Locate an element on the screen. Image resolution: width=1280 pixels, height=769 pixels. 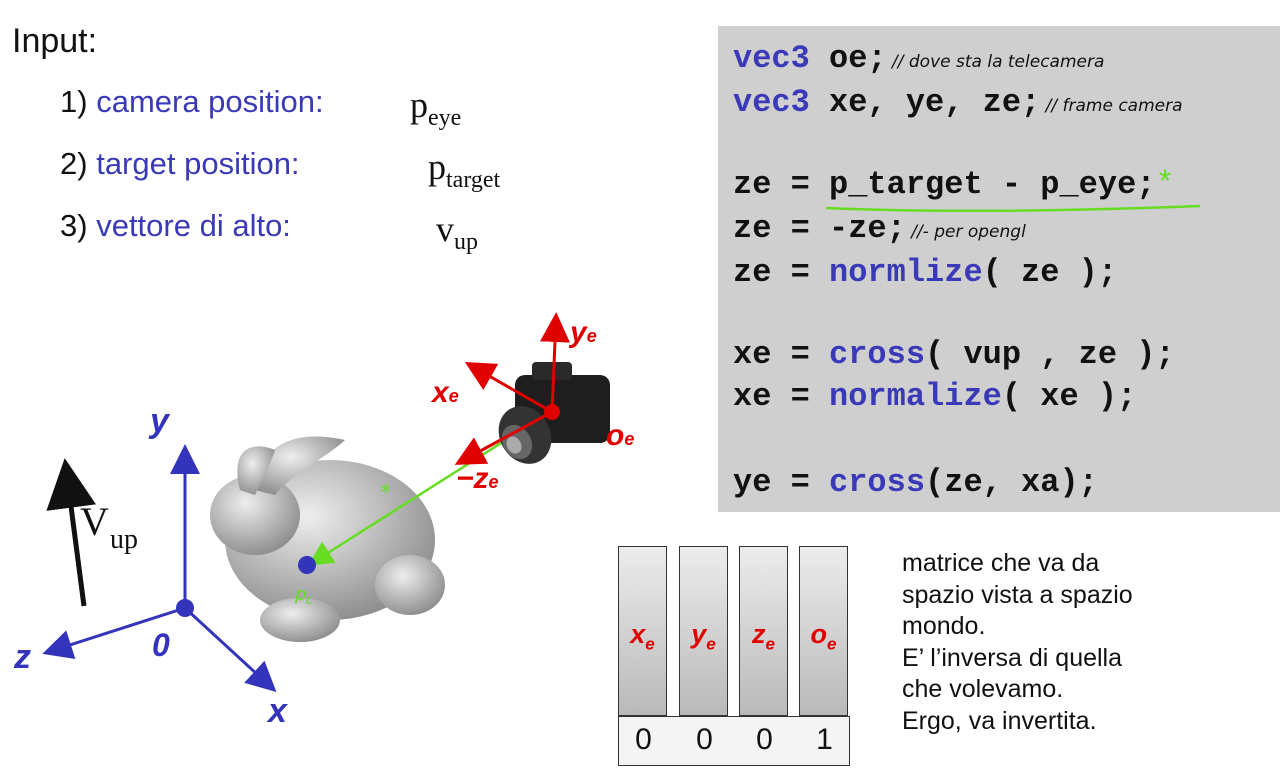
code-line-8: ye = cross(ze, xa); is located at coordinates (915, 482).